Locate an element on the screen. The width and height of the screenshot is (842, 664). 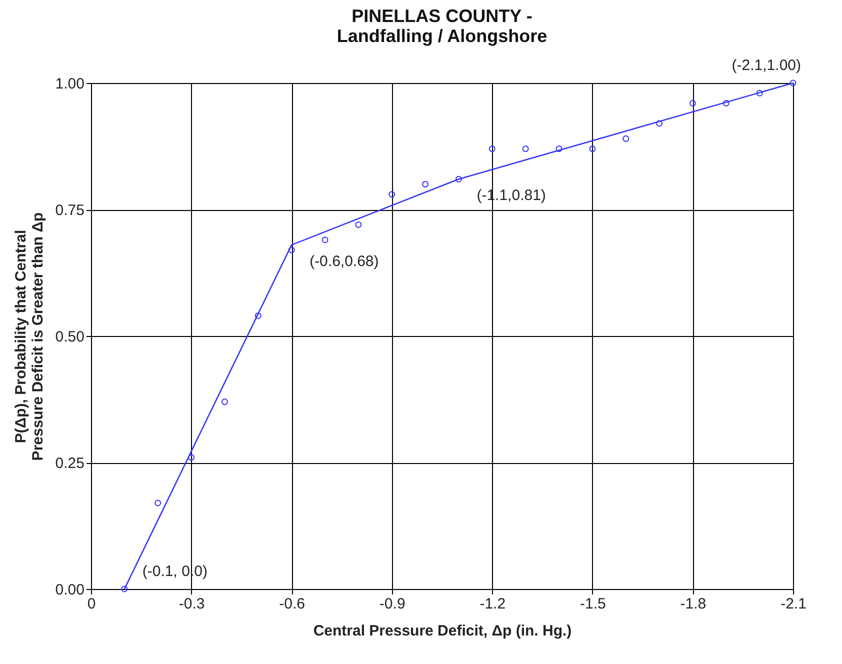
x-tick-label: -2.1 is located at coordinates (793, 604).